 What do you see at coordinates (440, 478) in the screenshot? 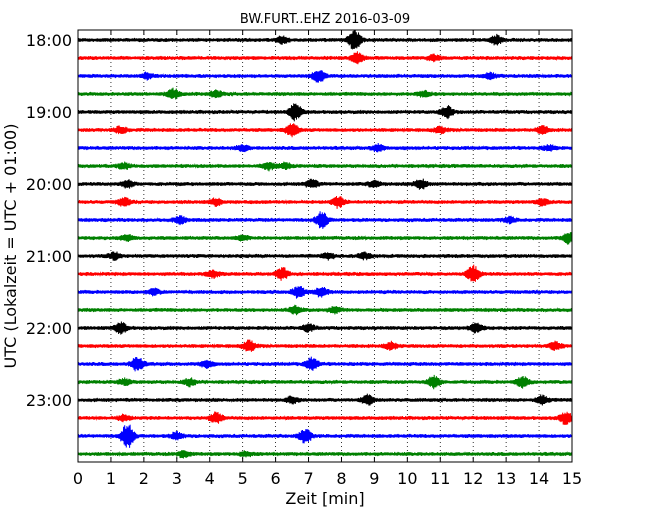
I see `x-tick-label: 11` at bounding box center [440, 478].